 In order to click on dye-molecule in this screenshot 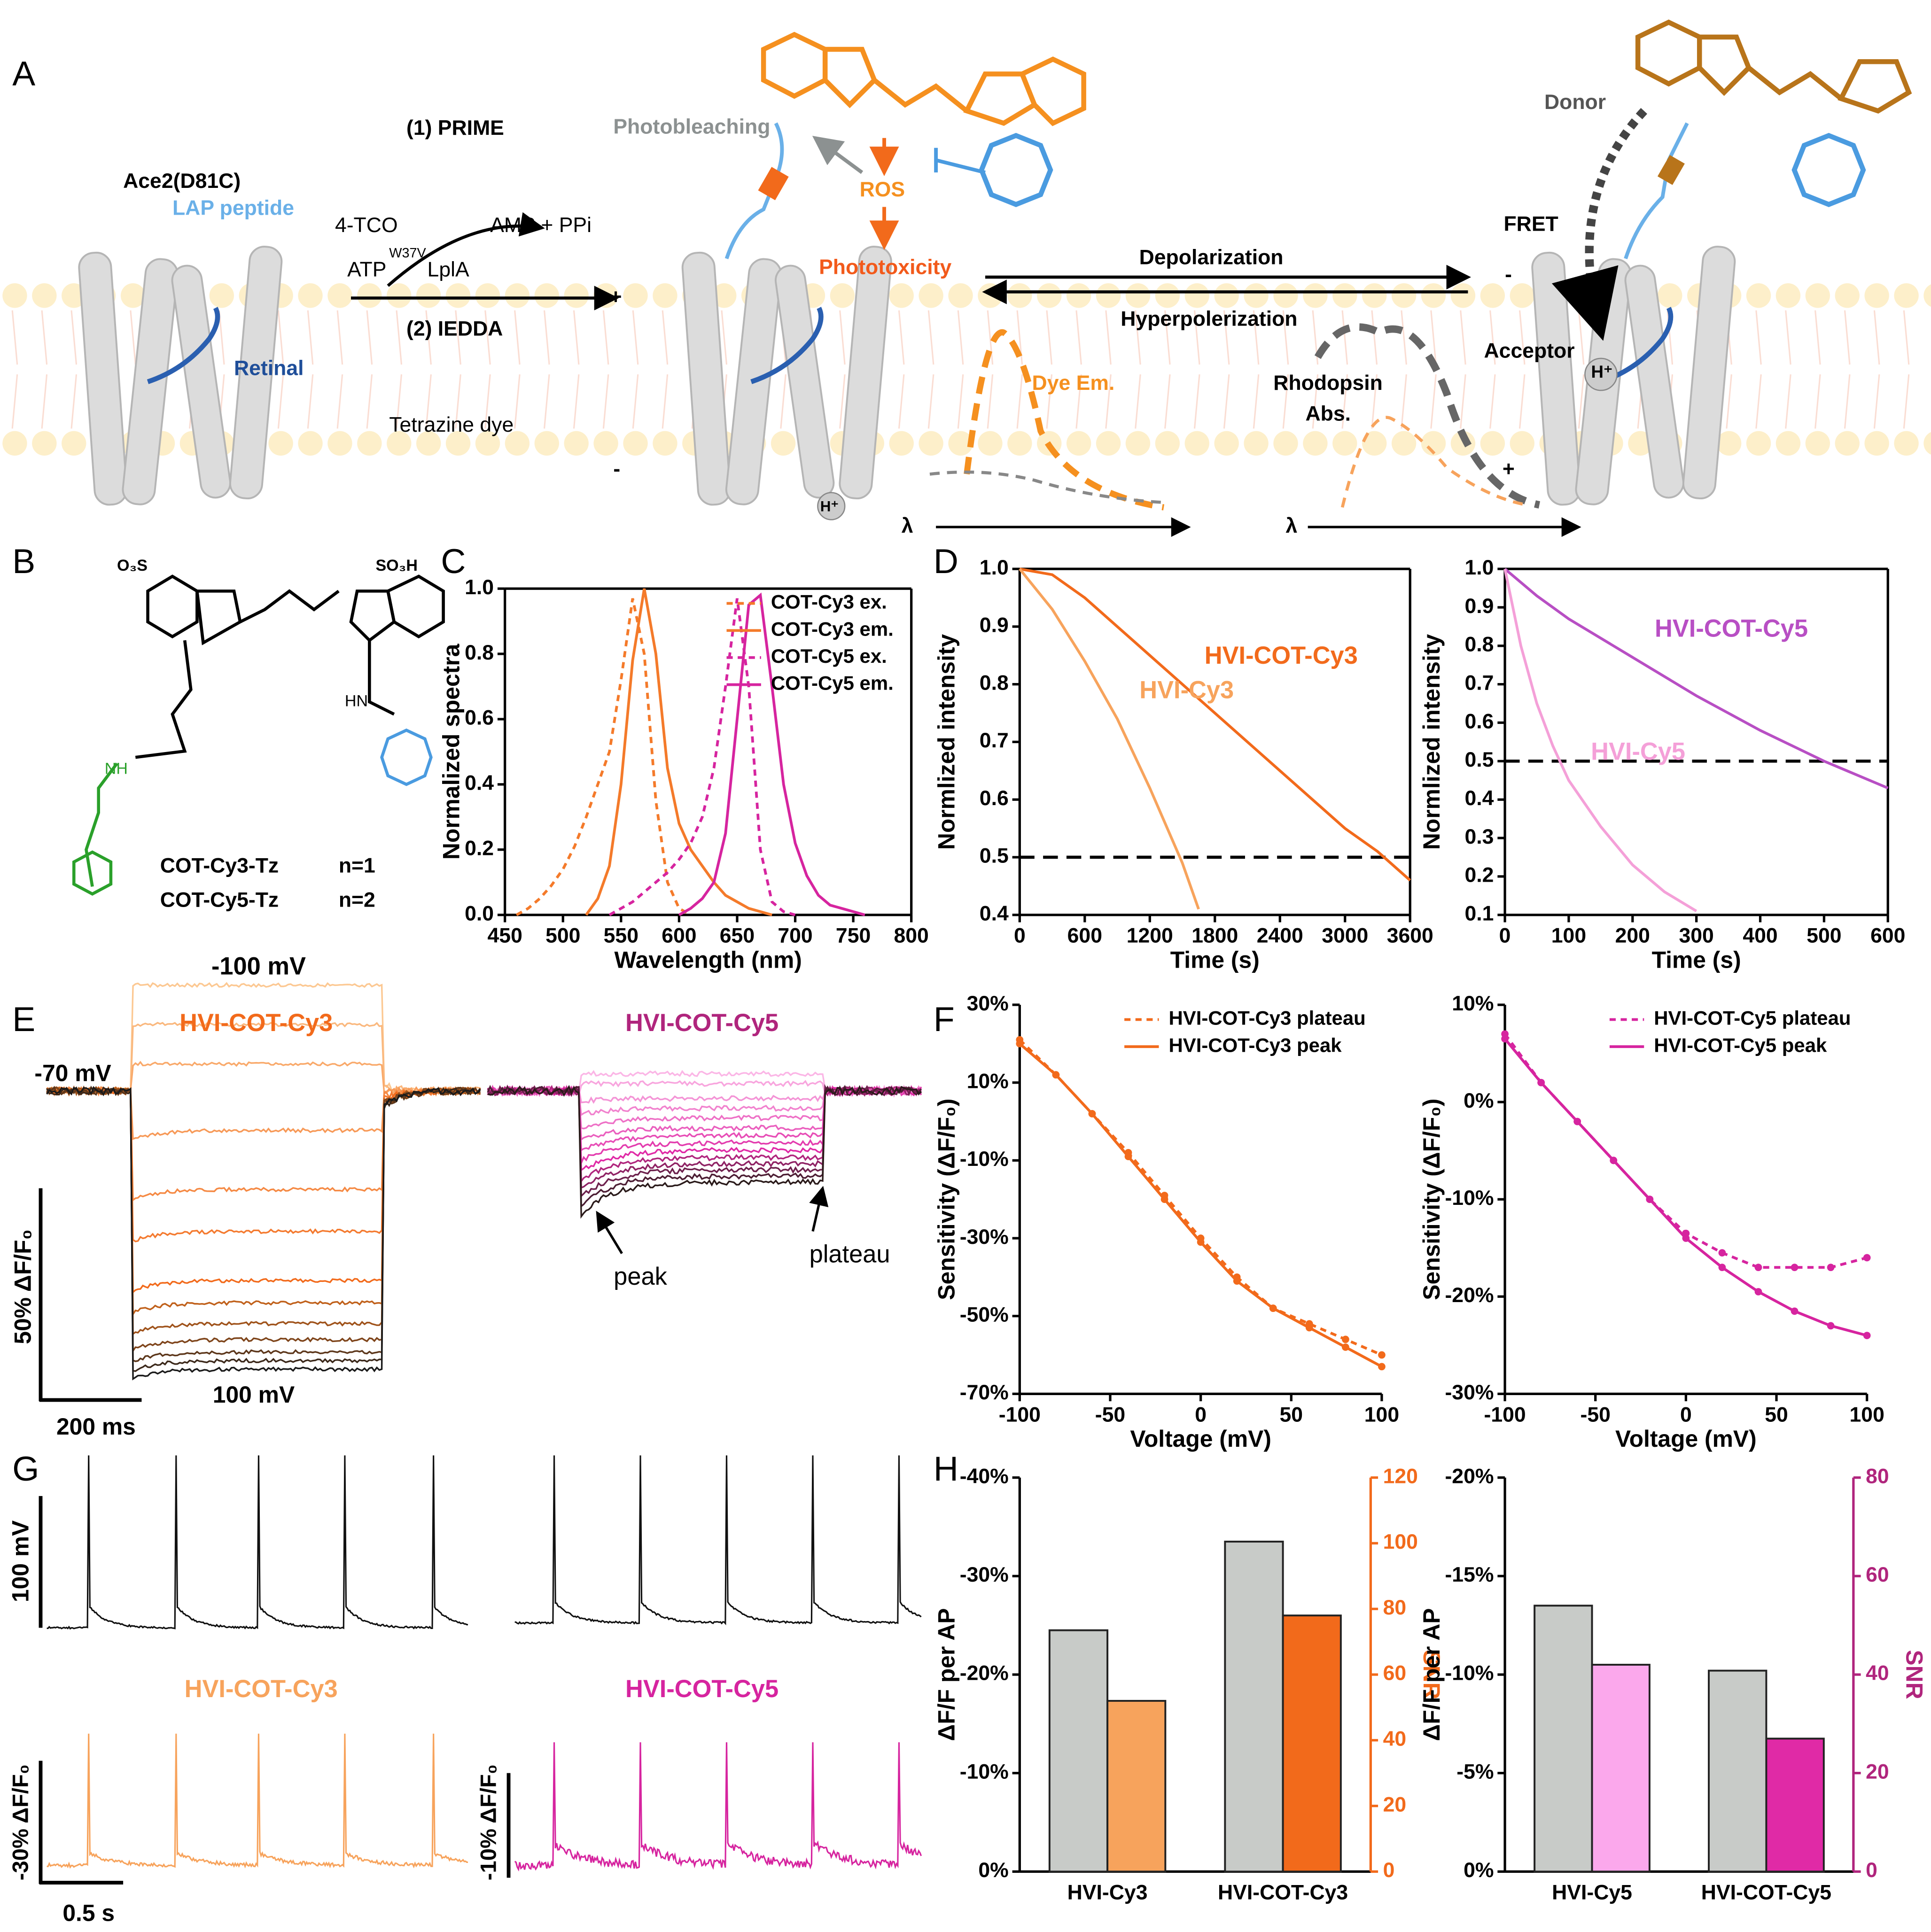, I will do `click(924, 79)`.